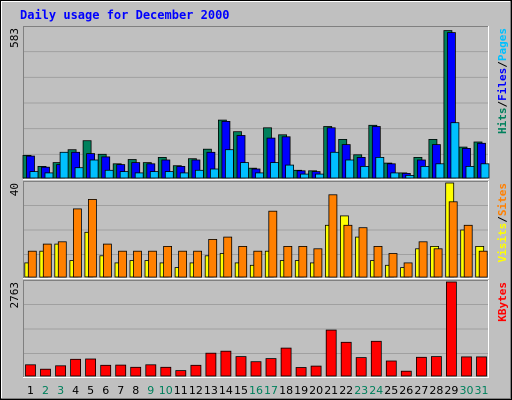 The width and height of the screenshot is (512, 400). I want to click on panel-legend: KBytes, so click(502, 302).